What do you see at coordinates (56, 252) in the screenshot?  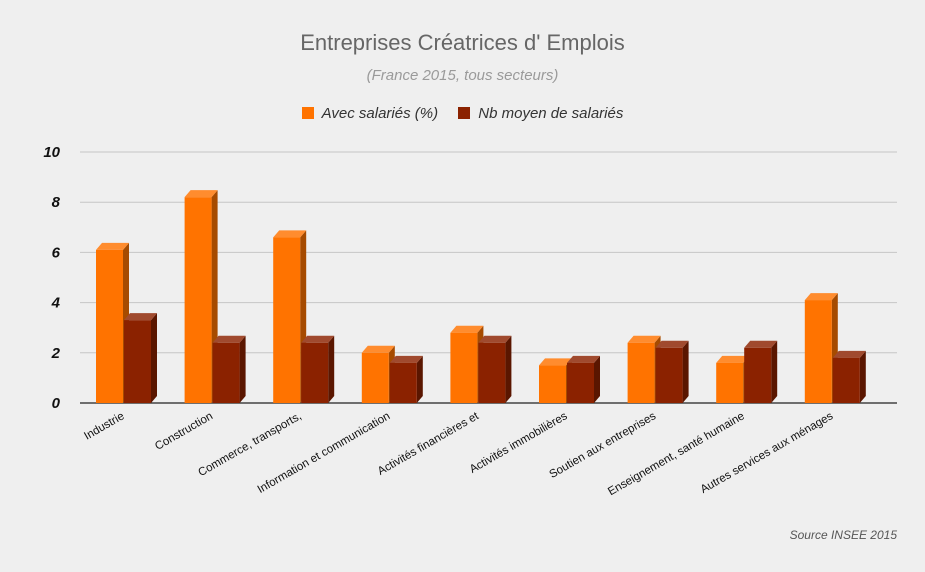 I see `y-tick-label: 6` at bounding box center [56, 252].